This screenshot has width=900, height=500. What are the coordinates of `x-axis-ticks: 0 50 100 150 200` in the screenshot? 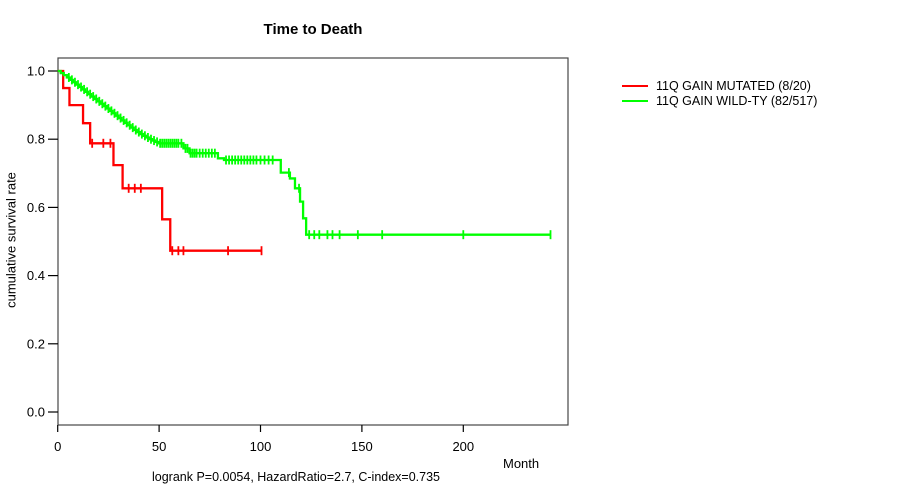 It's located at (264, 439).